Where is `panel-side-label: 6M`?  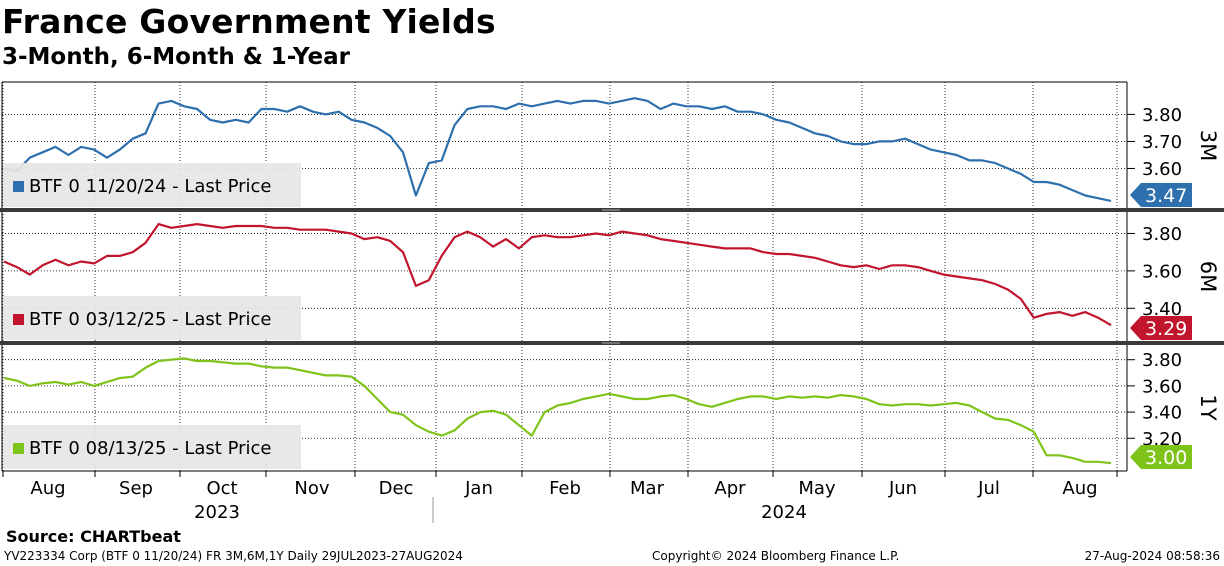 panel-side-label: 6M is located at coordinates (1208, 276).